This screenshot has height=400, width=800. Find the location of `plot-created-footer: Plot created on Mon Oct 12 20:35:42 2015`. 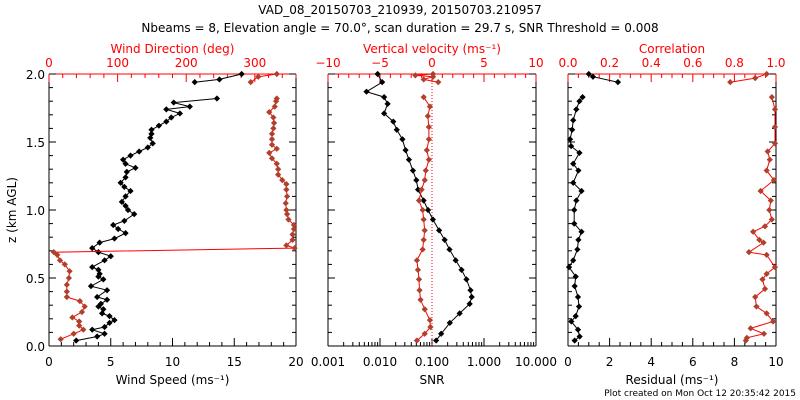

plot-created-footer: Plot created on Mon Oct 12 20:35:42 2015 is located at coordinates (700, 394).